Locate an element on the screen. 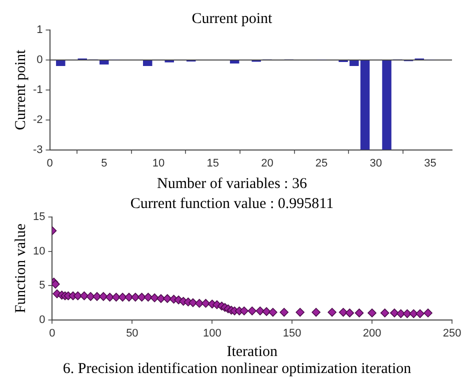 This screenshot has width=474, height=382. x-tick-label: 100 is located at coordinates (212, 333).